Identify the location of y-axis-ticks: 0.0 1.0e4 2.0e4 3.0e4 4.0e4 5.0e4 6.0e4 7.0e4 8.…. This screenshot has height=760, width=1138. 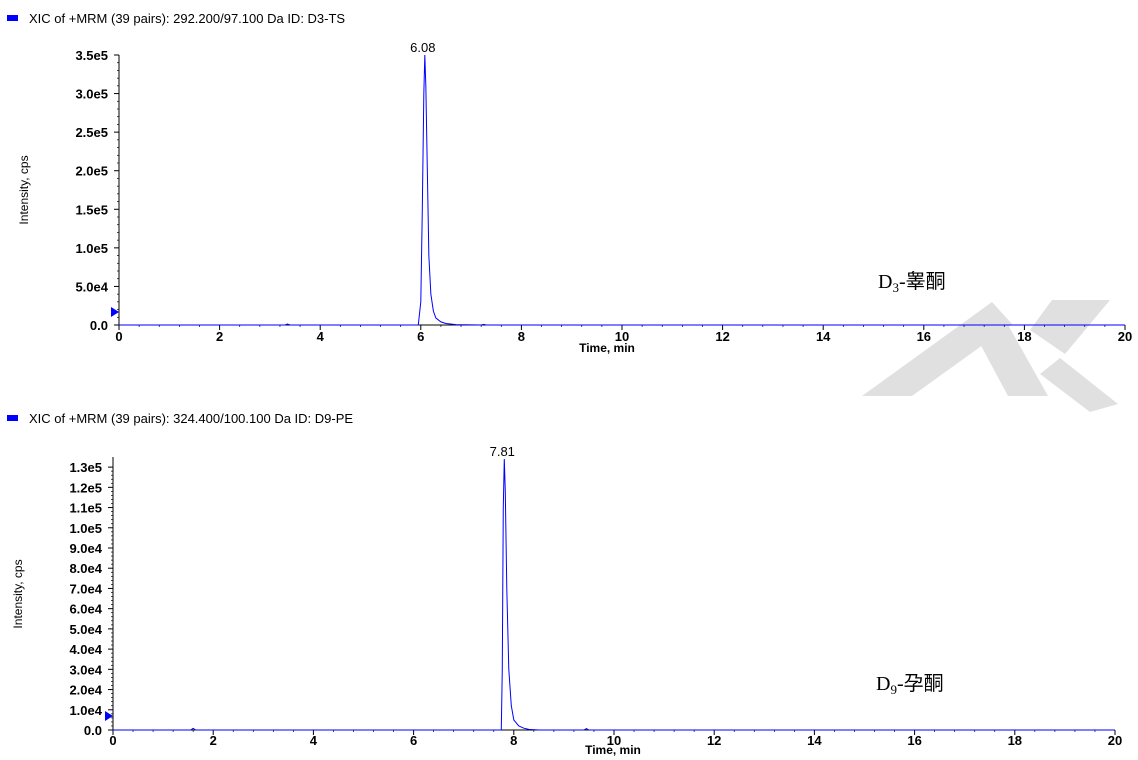
(91, 599).